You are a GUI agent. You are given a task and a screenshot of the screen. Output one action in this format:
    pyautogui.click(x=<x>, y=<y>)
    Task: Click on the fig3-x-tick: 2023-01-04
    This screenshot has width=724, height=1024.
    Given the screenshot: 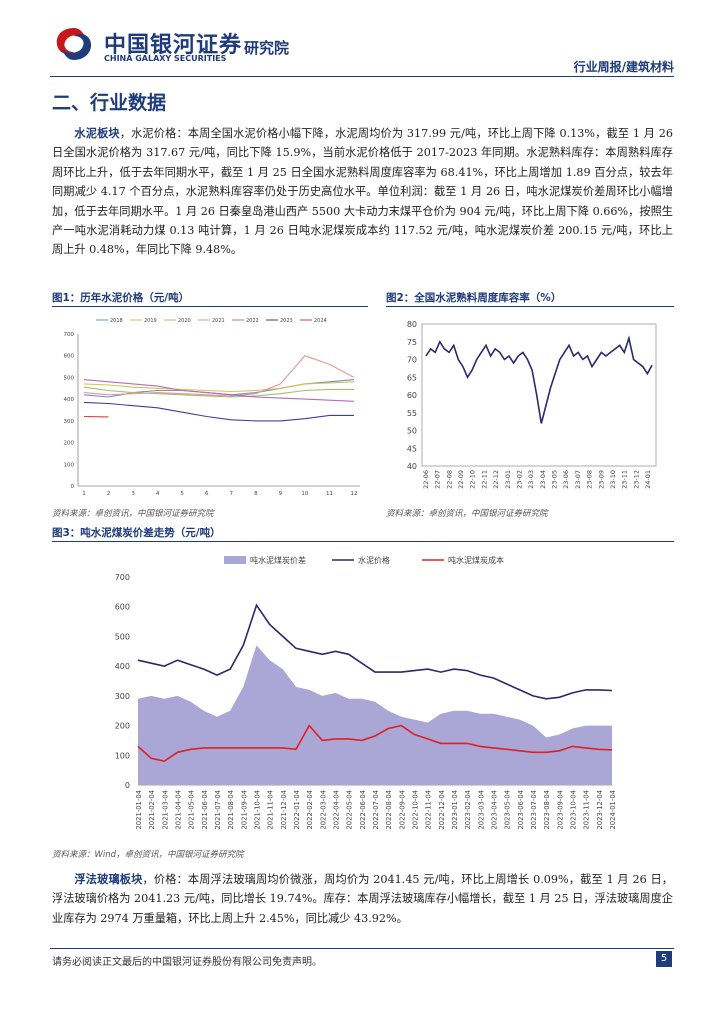 What is the action you would take?
    pyautogui.click(x=455, y=810)
    